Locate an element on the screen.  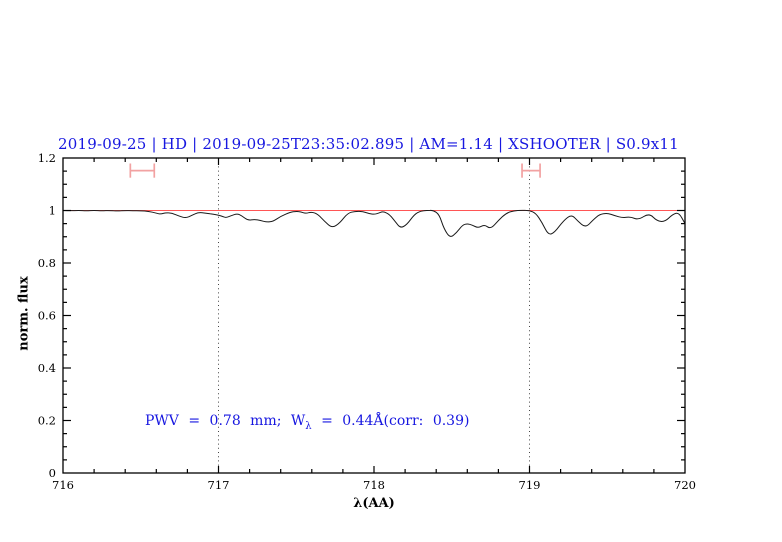
pwv-subscript-lambda: λ is located at coordinates (308, 426).